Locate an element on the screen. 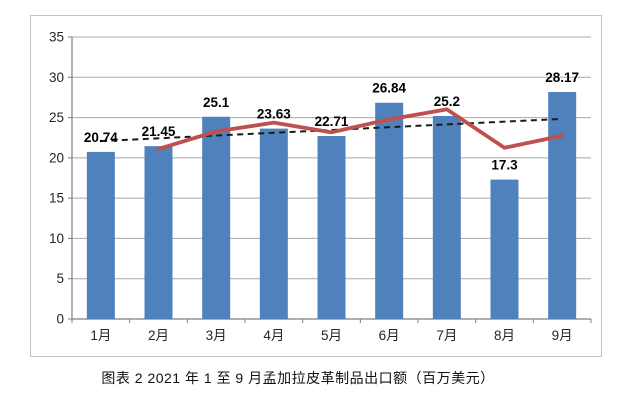  x-category-label: 1月 is located at coordinates (100, 335).